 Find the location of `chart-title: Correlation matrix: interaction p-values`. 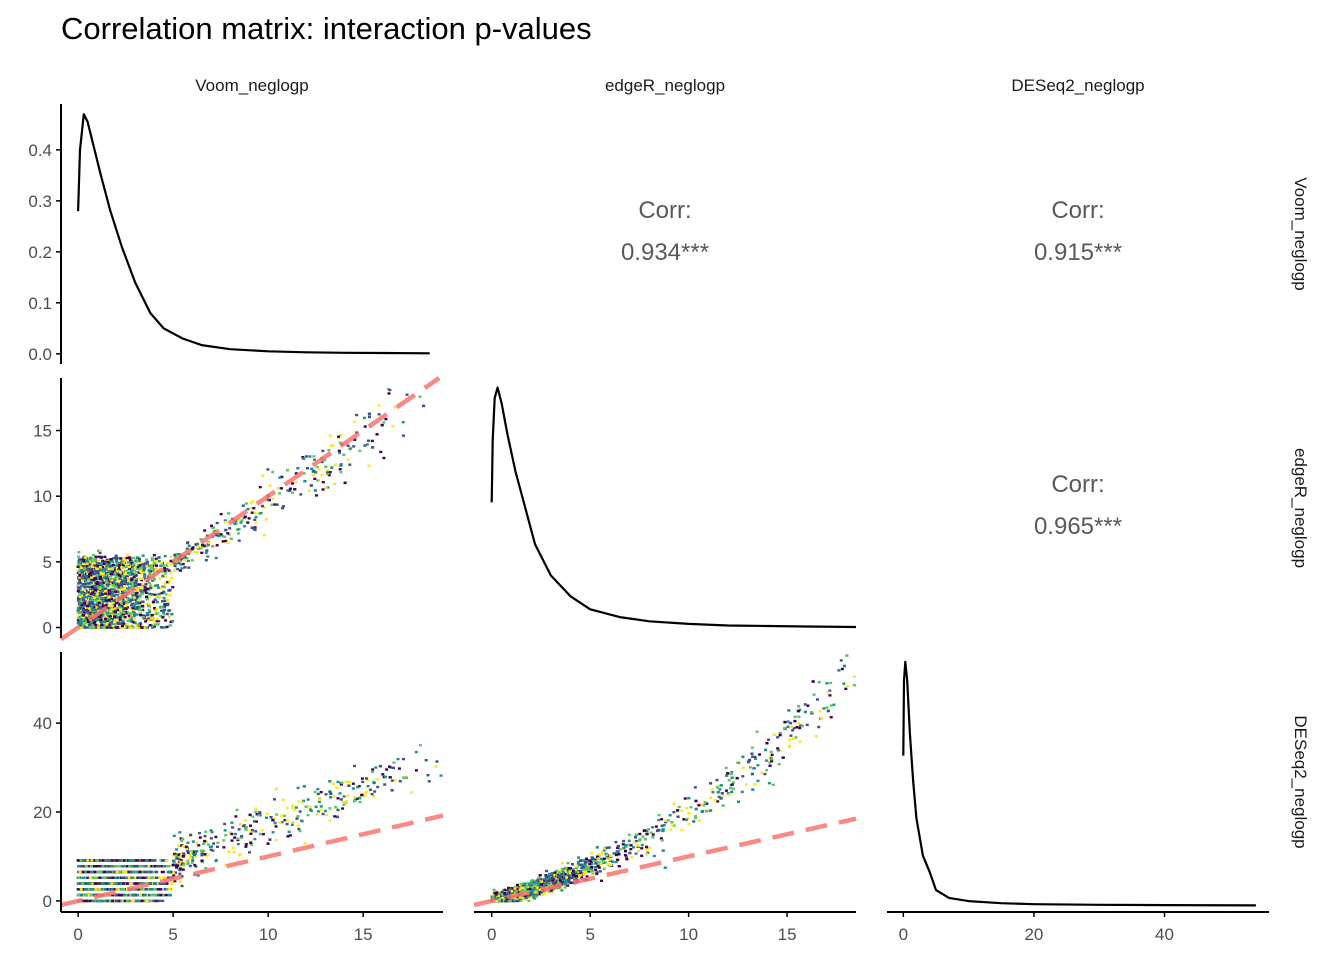

chart-title: Correlation matrix: interaction p-values is located at coordinates (326, 28).